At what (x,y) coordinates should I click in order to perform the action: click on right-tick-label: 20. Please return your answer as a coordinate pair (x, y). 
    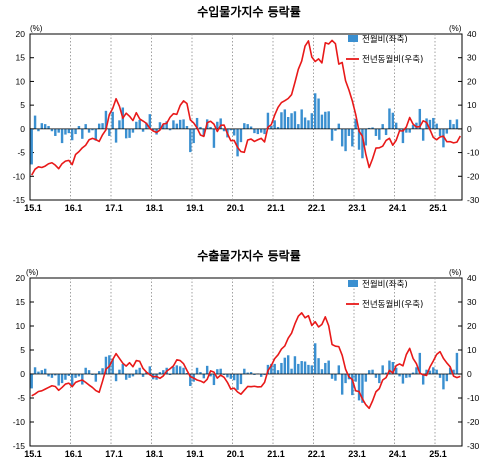
    Looking at the image, I should click on (472, 81).